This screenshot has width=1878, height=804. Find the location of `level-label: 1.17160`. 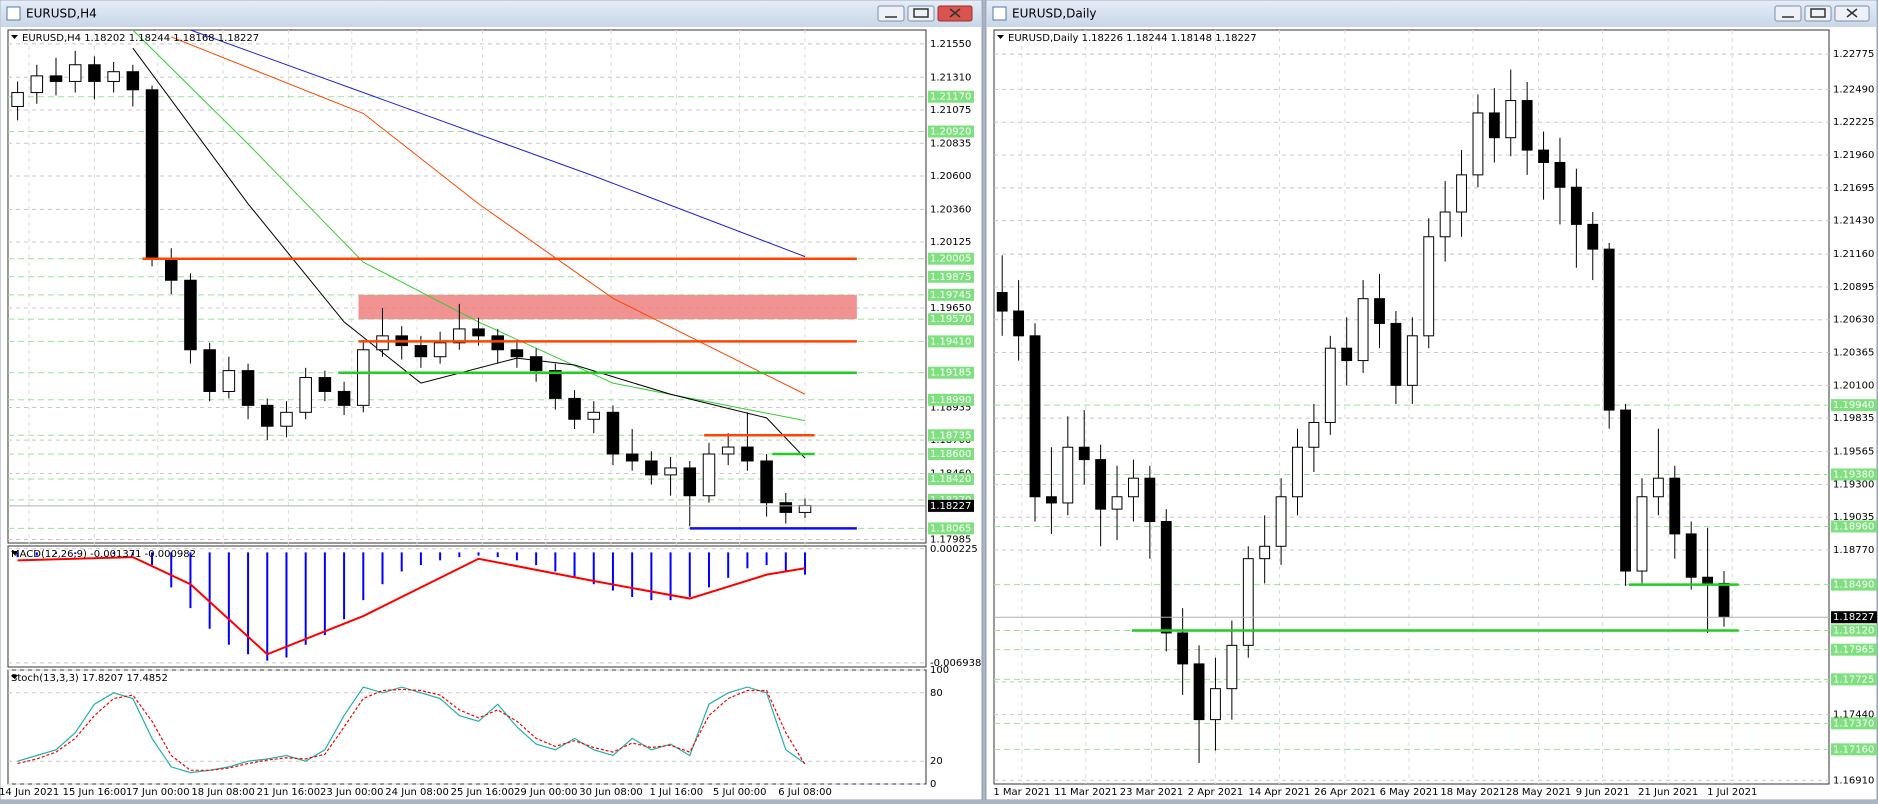

level-label: 1.17160 is located at coordinates (1853, 749).